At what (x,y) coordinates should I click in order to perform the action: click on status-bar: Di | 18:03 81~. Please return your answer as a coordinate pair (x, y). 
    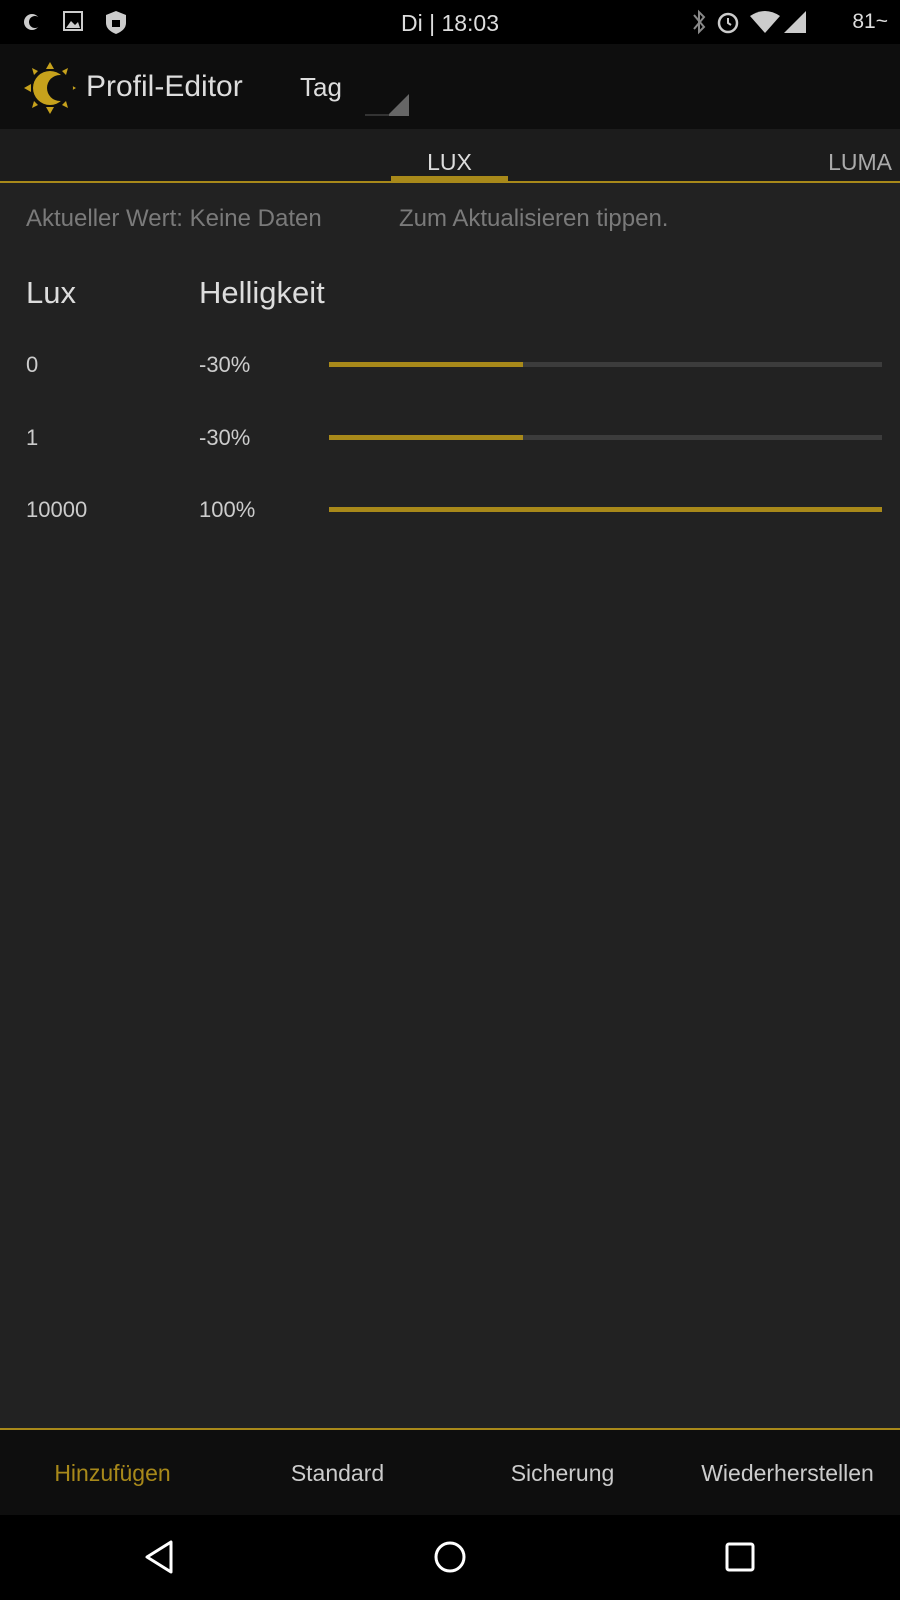
    Looking at the image, I should click on (450, 22).